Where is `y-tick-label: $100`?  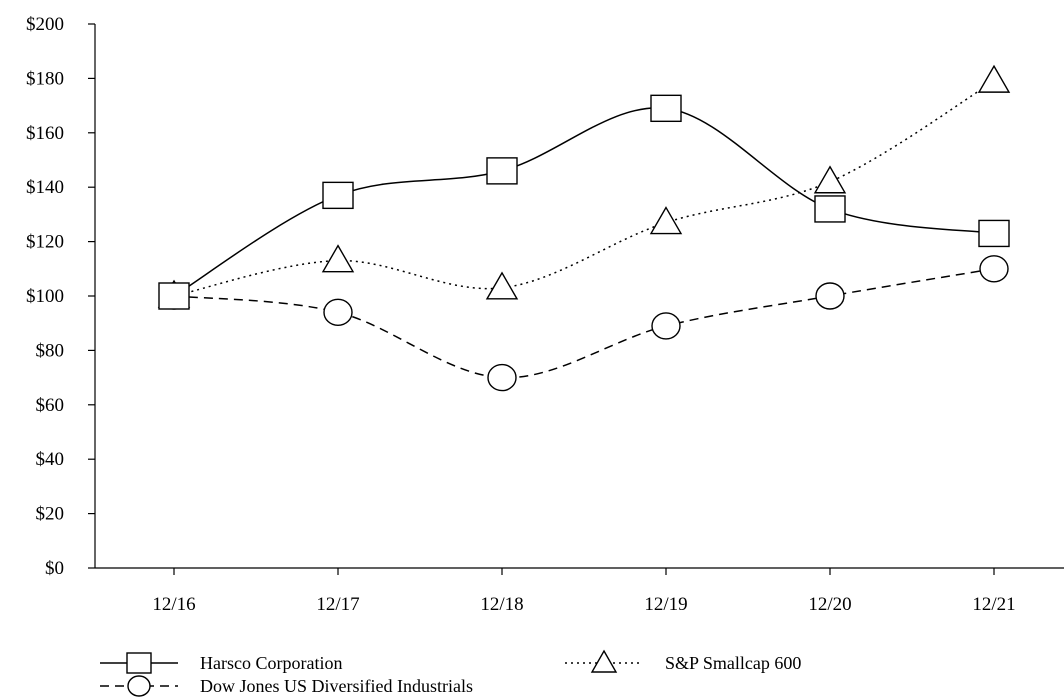 y-tick-label: $100 is located at coordinates (45, 296).